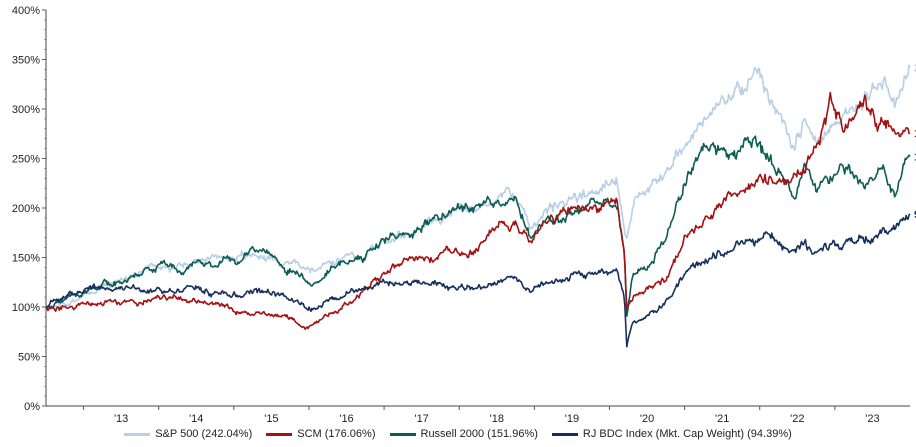 The image size is (916, 447). What do you see at coordinates (26, 259) in the screenshot?
I see `y-tick-label: 150%` at bounding box center [26, 259].